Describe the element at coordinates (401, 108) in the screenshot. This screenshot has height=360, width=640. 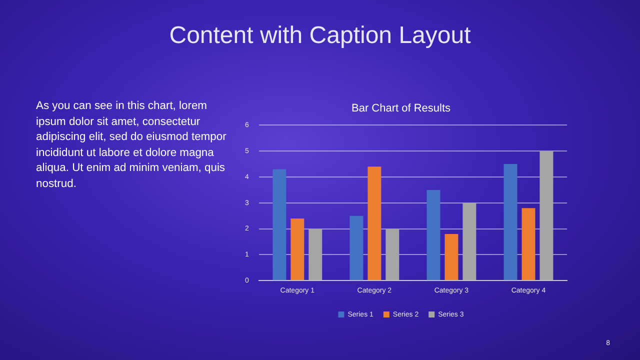
I see `chart-title: Bar Chart of Results` at that location.